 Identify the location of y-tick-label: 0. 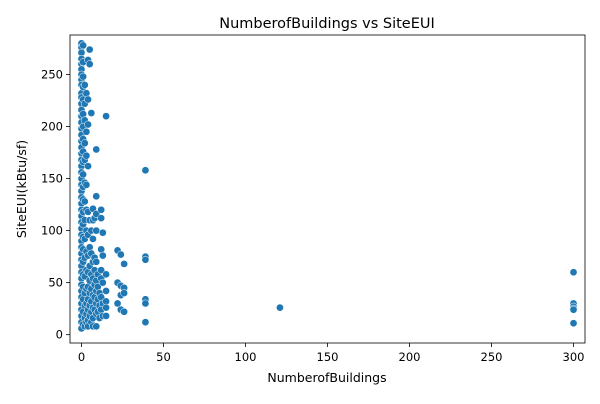
(59, 335).